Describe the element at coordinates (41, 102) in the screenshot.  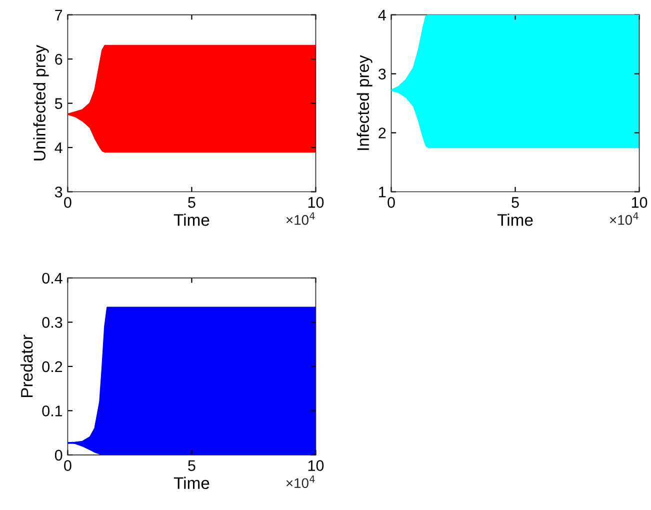
I see `y-axis-title: Uninfected prey` at that location.